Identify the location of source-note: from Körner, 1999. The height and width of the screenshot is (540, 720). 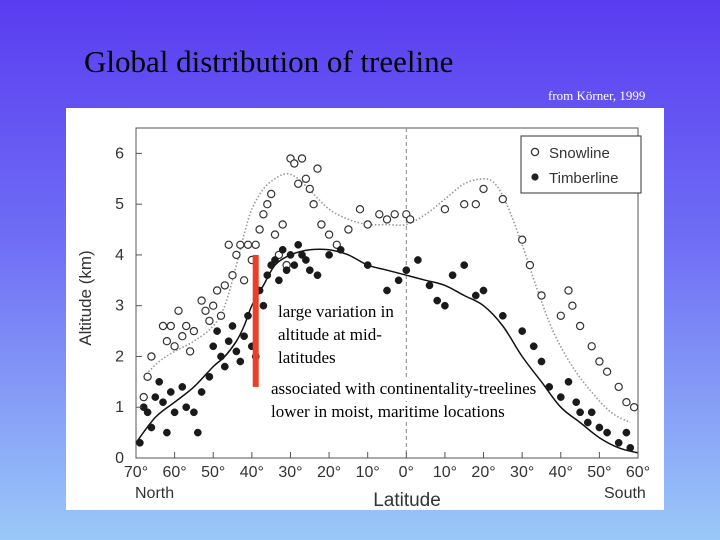
(597, 95).